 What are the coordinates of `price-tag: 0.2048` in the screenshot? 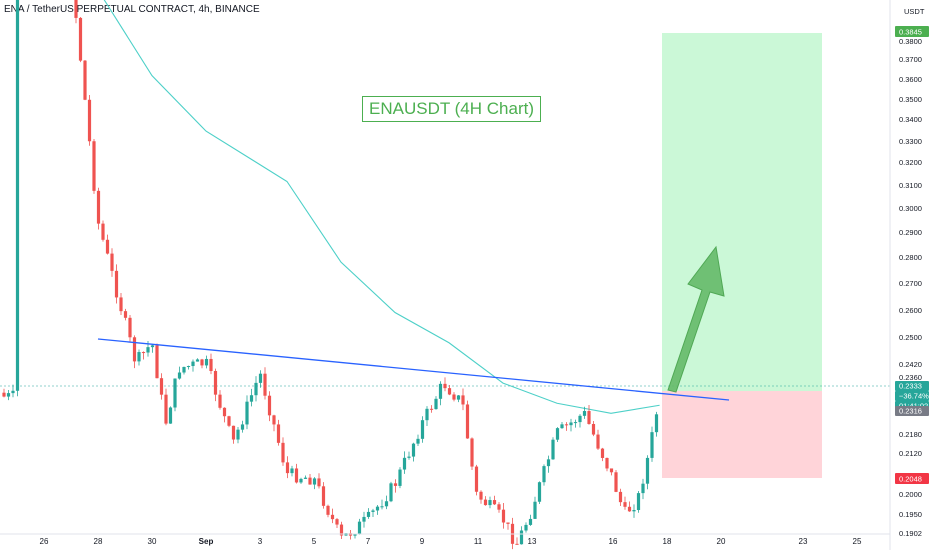 It's located at (912, 478).